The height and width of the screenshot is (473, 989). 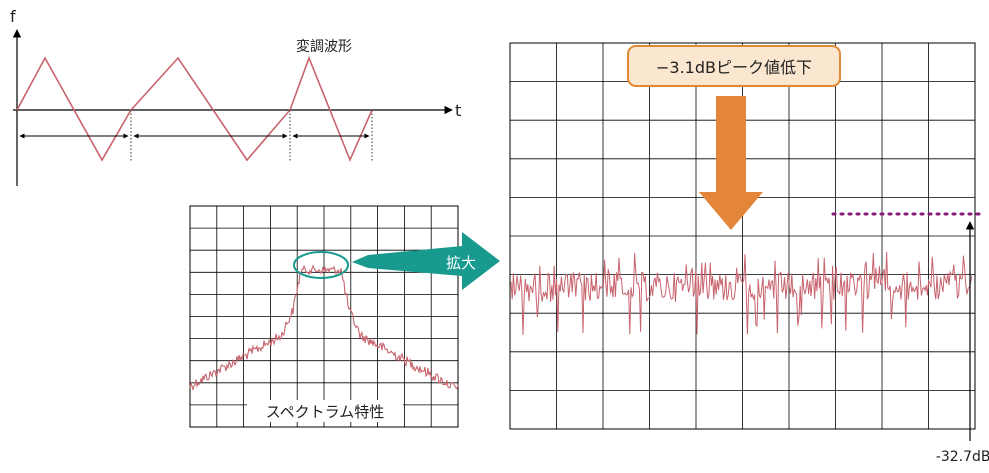 What do you see at coordinates (324, 328) in the screenshot?
I see `spectrum-trace` at bounding box center [324, 328].